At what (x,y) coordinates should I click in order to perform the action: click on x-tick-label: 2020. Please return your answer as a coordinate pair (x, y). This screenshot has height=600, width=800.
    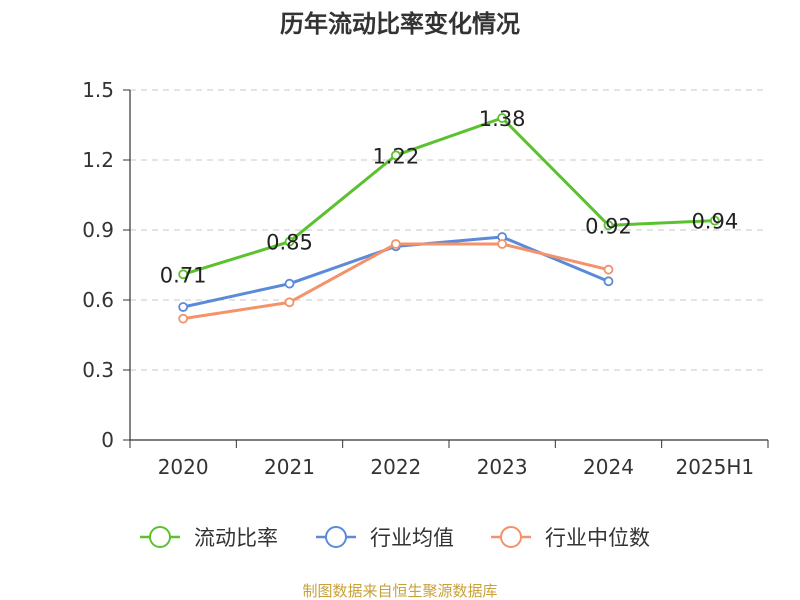
    Looking at the image, I should click on (183, 467).